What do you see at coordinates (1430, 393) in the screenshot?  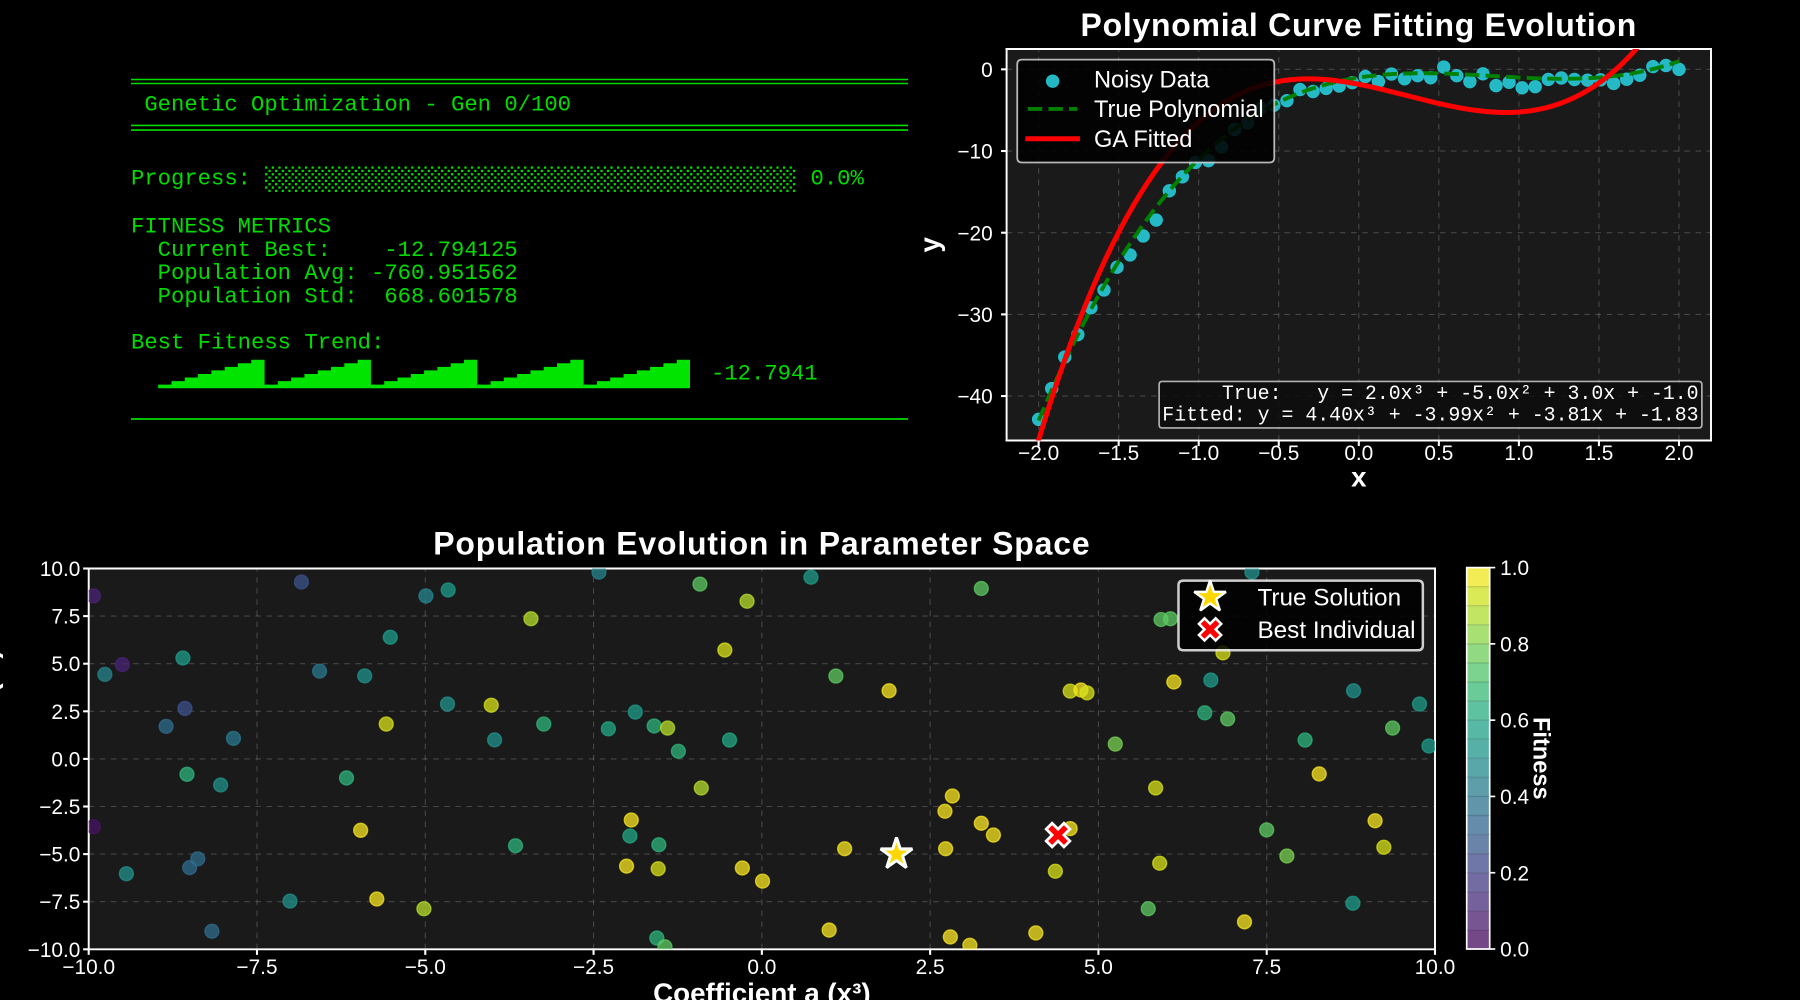 I see `svg-text:True: y = 2.0x³ + -5.0x² + 3: True: y = 2.0x³ + -5.0x² + 3.0x + -1.0` at bounding box center [1430, 393].